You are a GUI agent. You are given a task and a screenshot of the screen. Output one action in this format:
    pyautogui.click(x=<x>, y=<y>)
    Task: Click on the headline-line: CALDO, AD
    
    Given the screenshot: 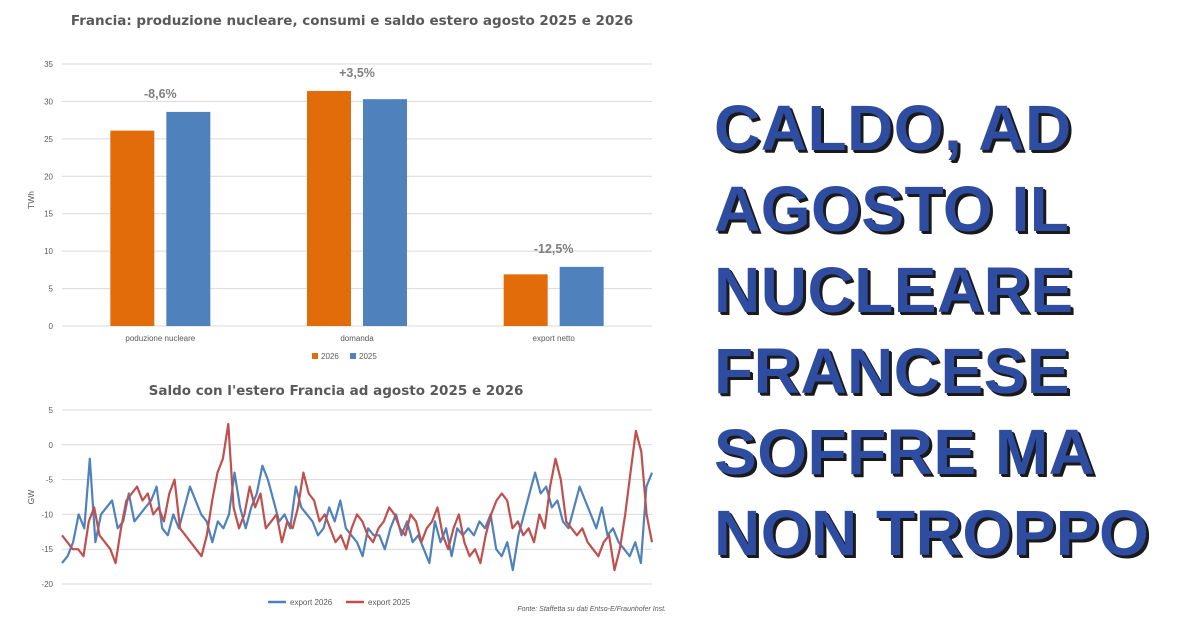 What is the action you would take?
    pyautogui.click(x=893, y=128)
    